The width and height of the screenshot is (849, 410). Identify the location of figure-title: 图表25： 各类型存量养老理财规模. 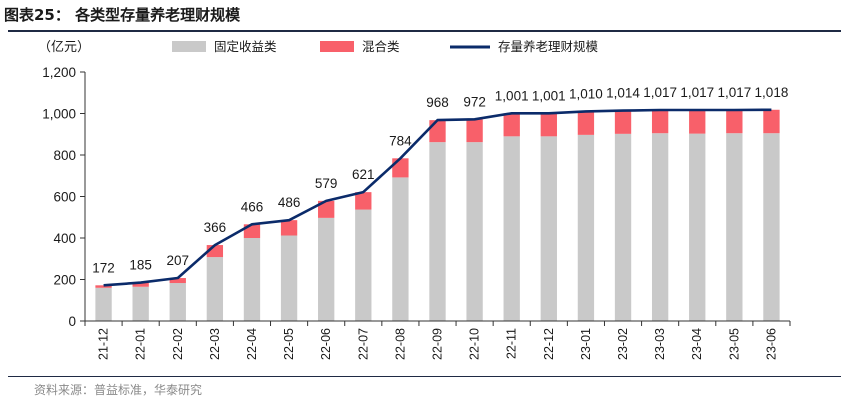
(122, 15).